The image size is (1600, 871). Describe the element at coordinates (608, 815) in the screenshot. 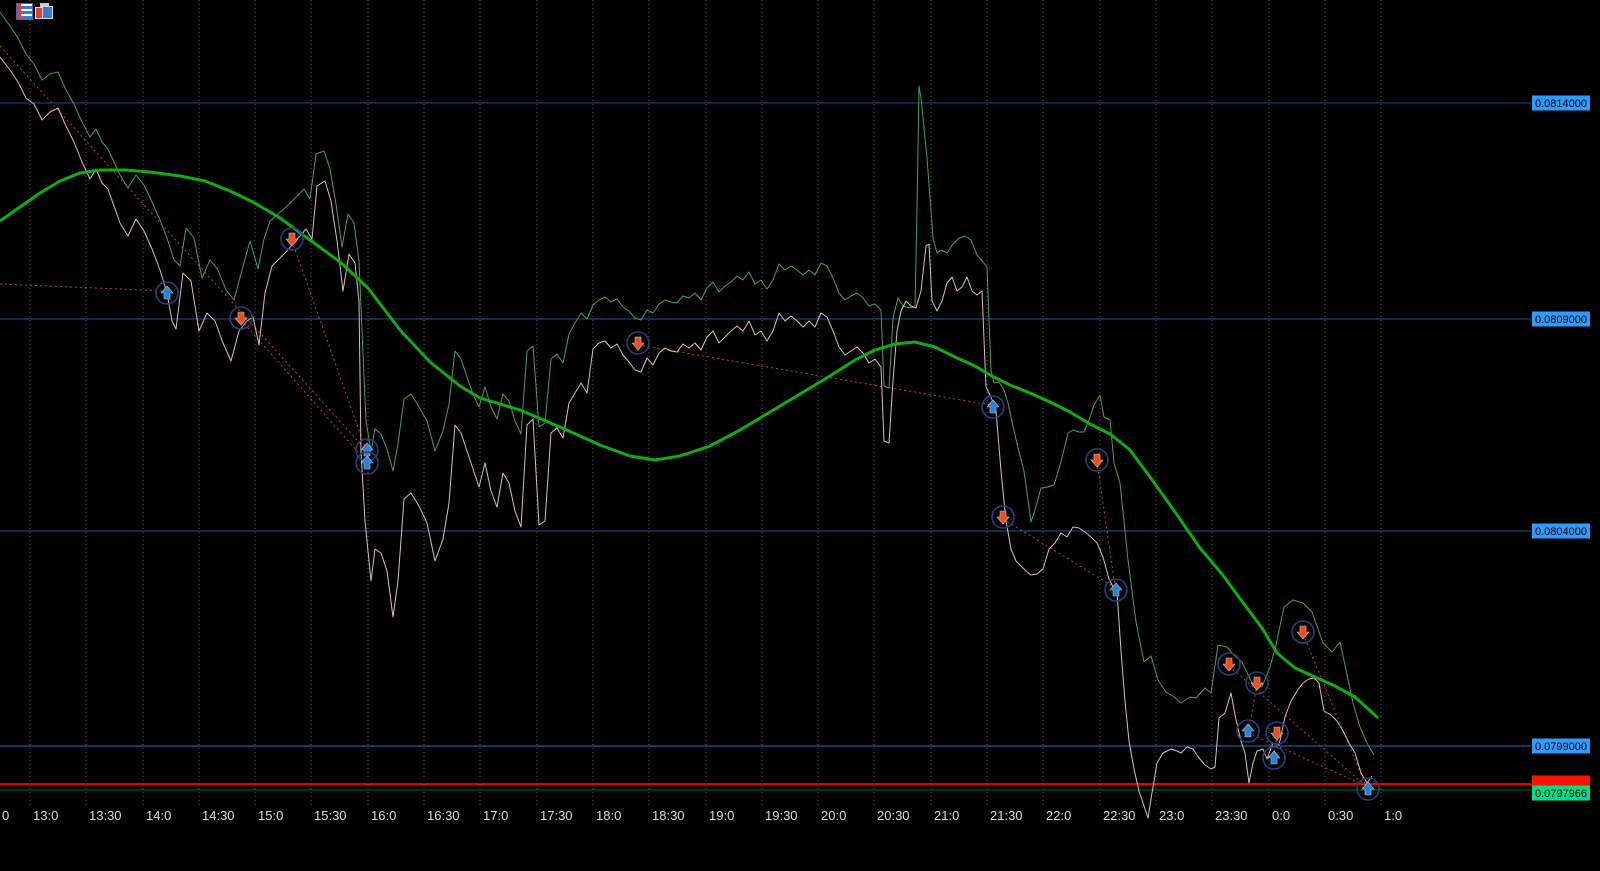

I see `time-axis-label: 18:0` at that location.